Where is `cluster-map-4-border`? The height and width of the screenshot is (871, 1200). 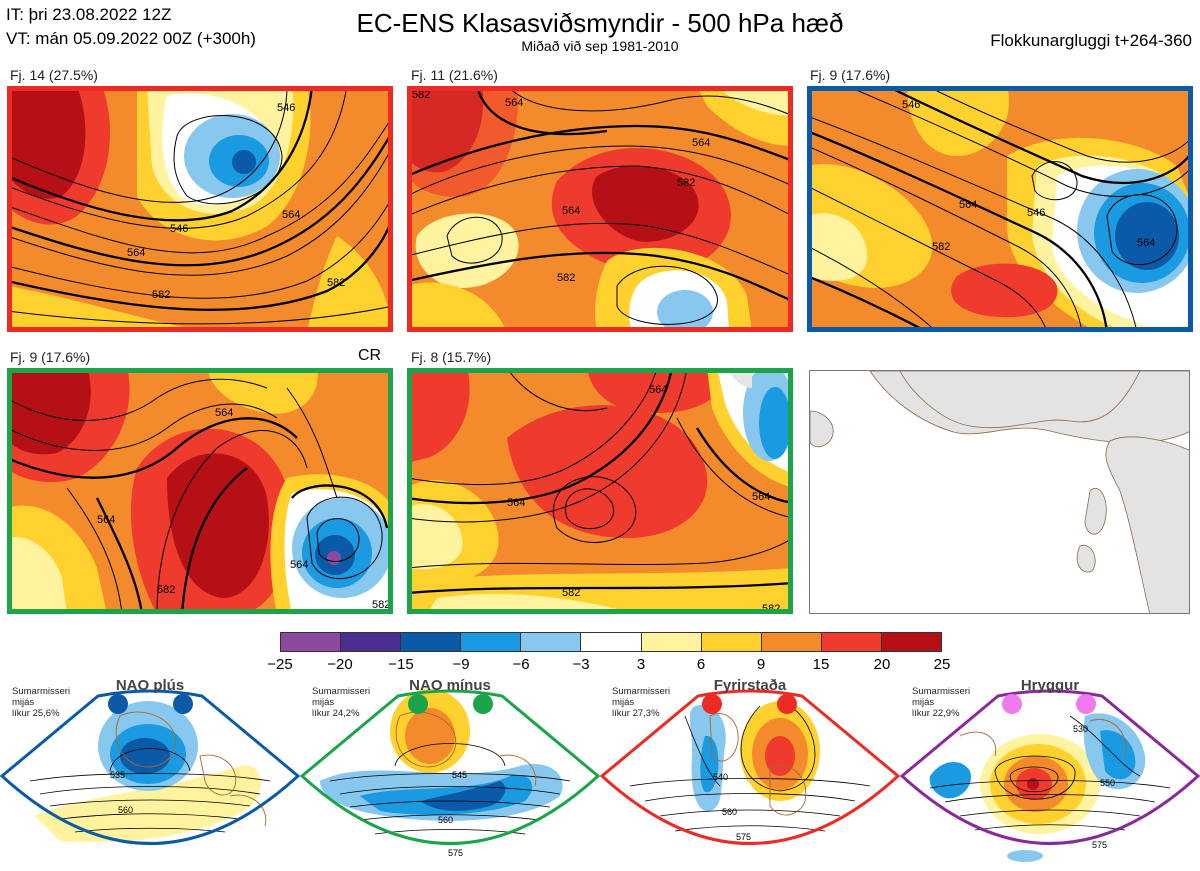 cluster-map-4-border is located at coordinates (200, 491).